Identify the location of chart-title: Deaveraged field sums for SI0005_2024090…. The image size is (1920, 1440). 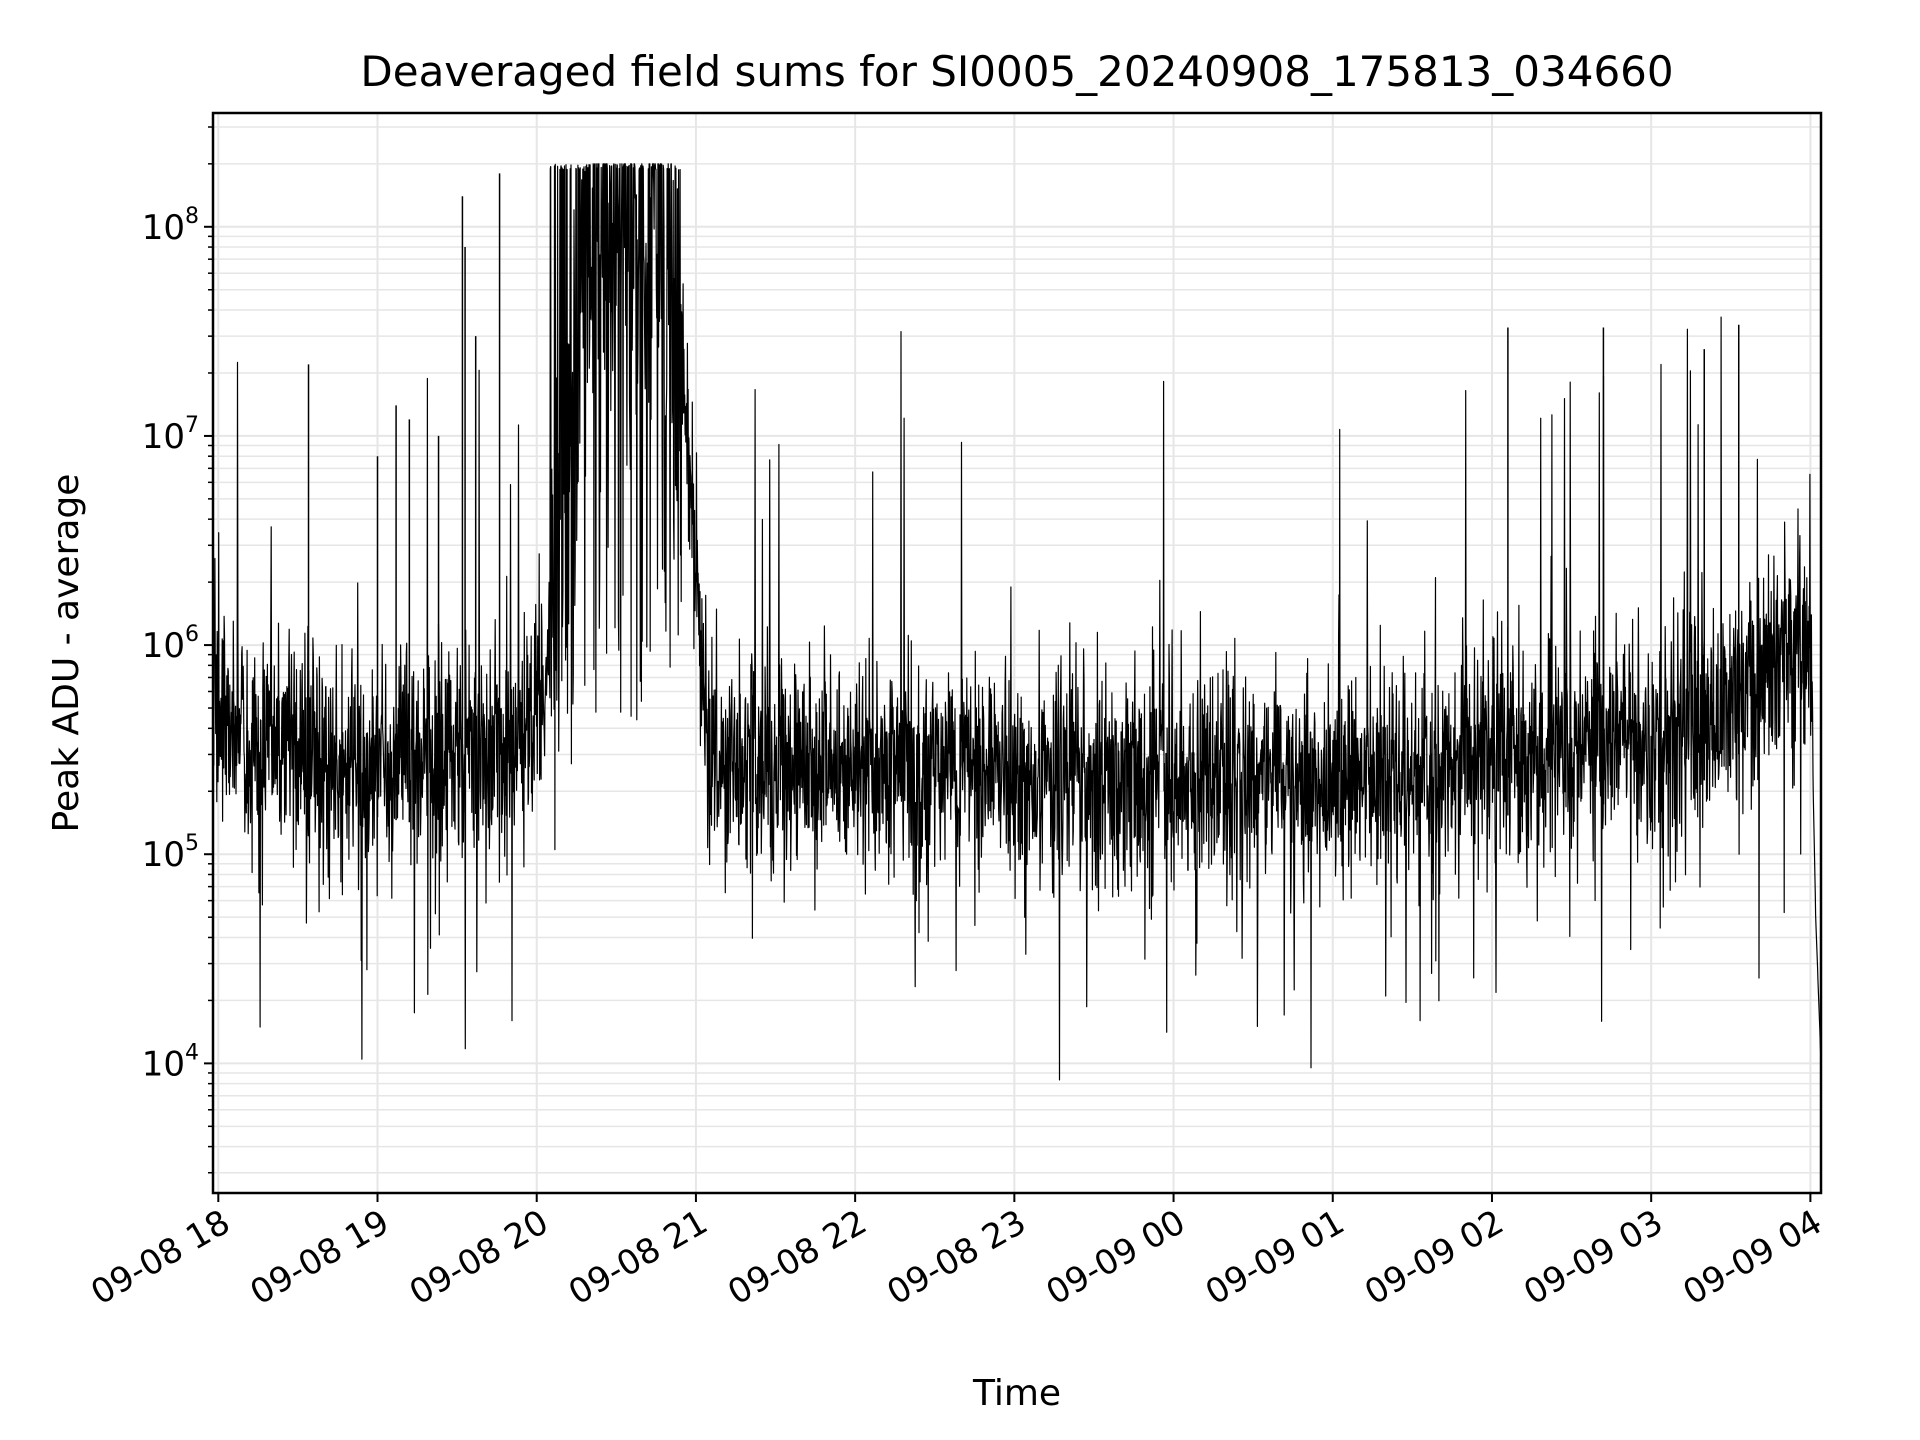
(1016, 71).